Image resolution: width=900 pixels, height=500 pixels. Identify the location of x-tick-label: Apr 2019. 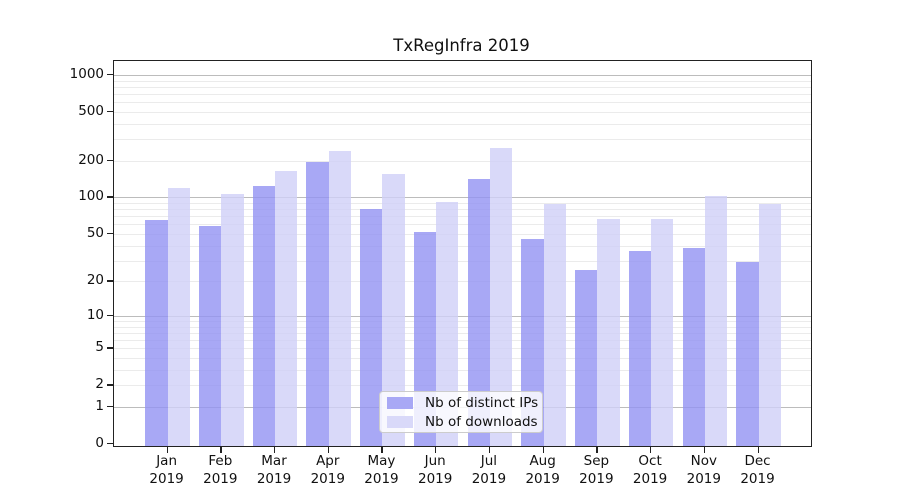
(327, 470).